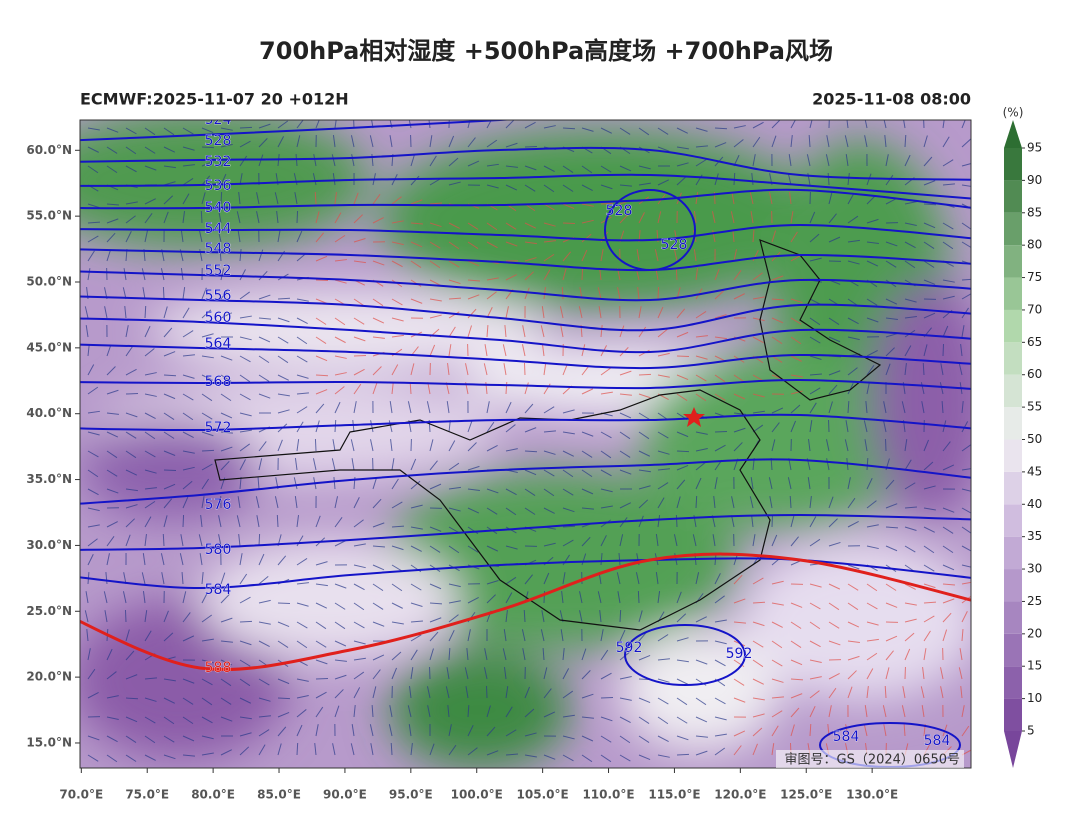 This screenshot has width=1092, height=823. Describe the element at coordinates (546, 51) in the screenshot. I see `title: 700hPa相对湿度 +500hPa高度场 +700hPa风场` at that location.